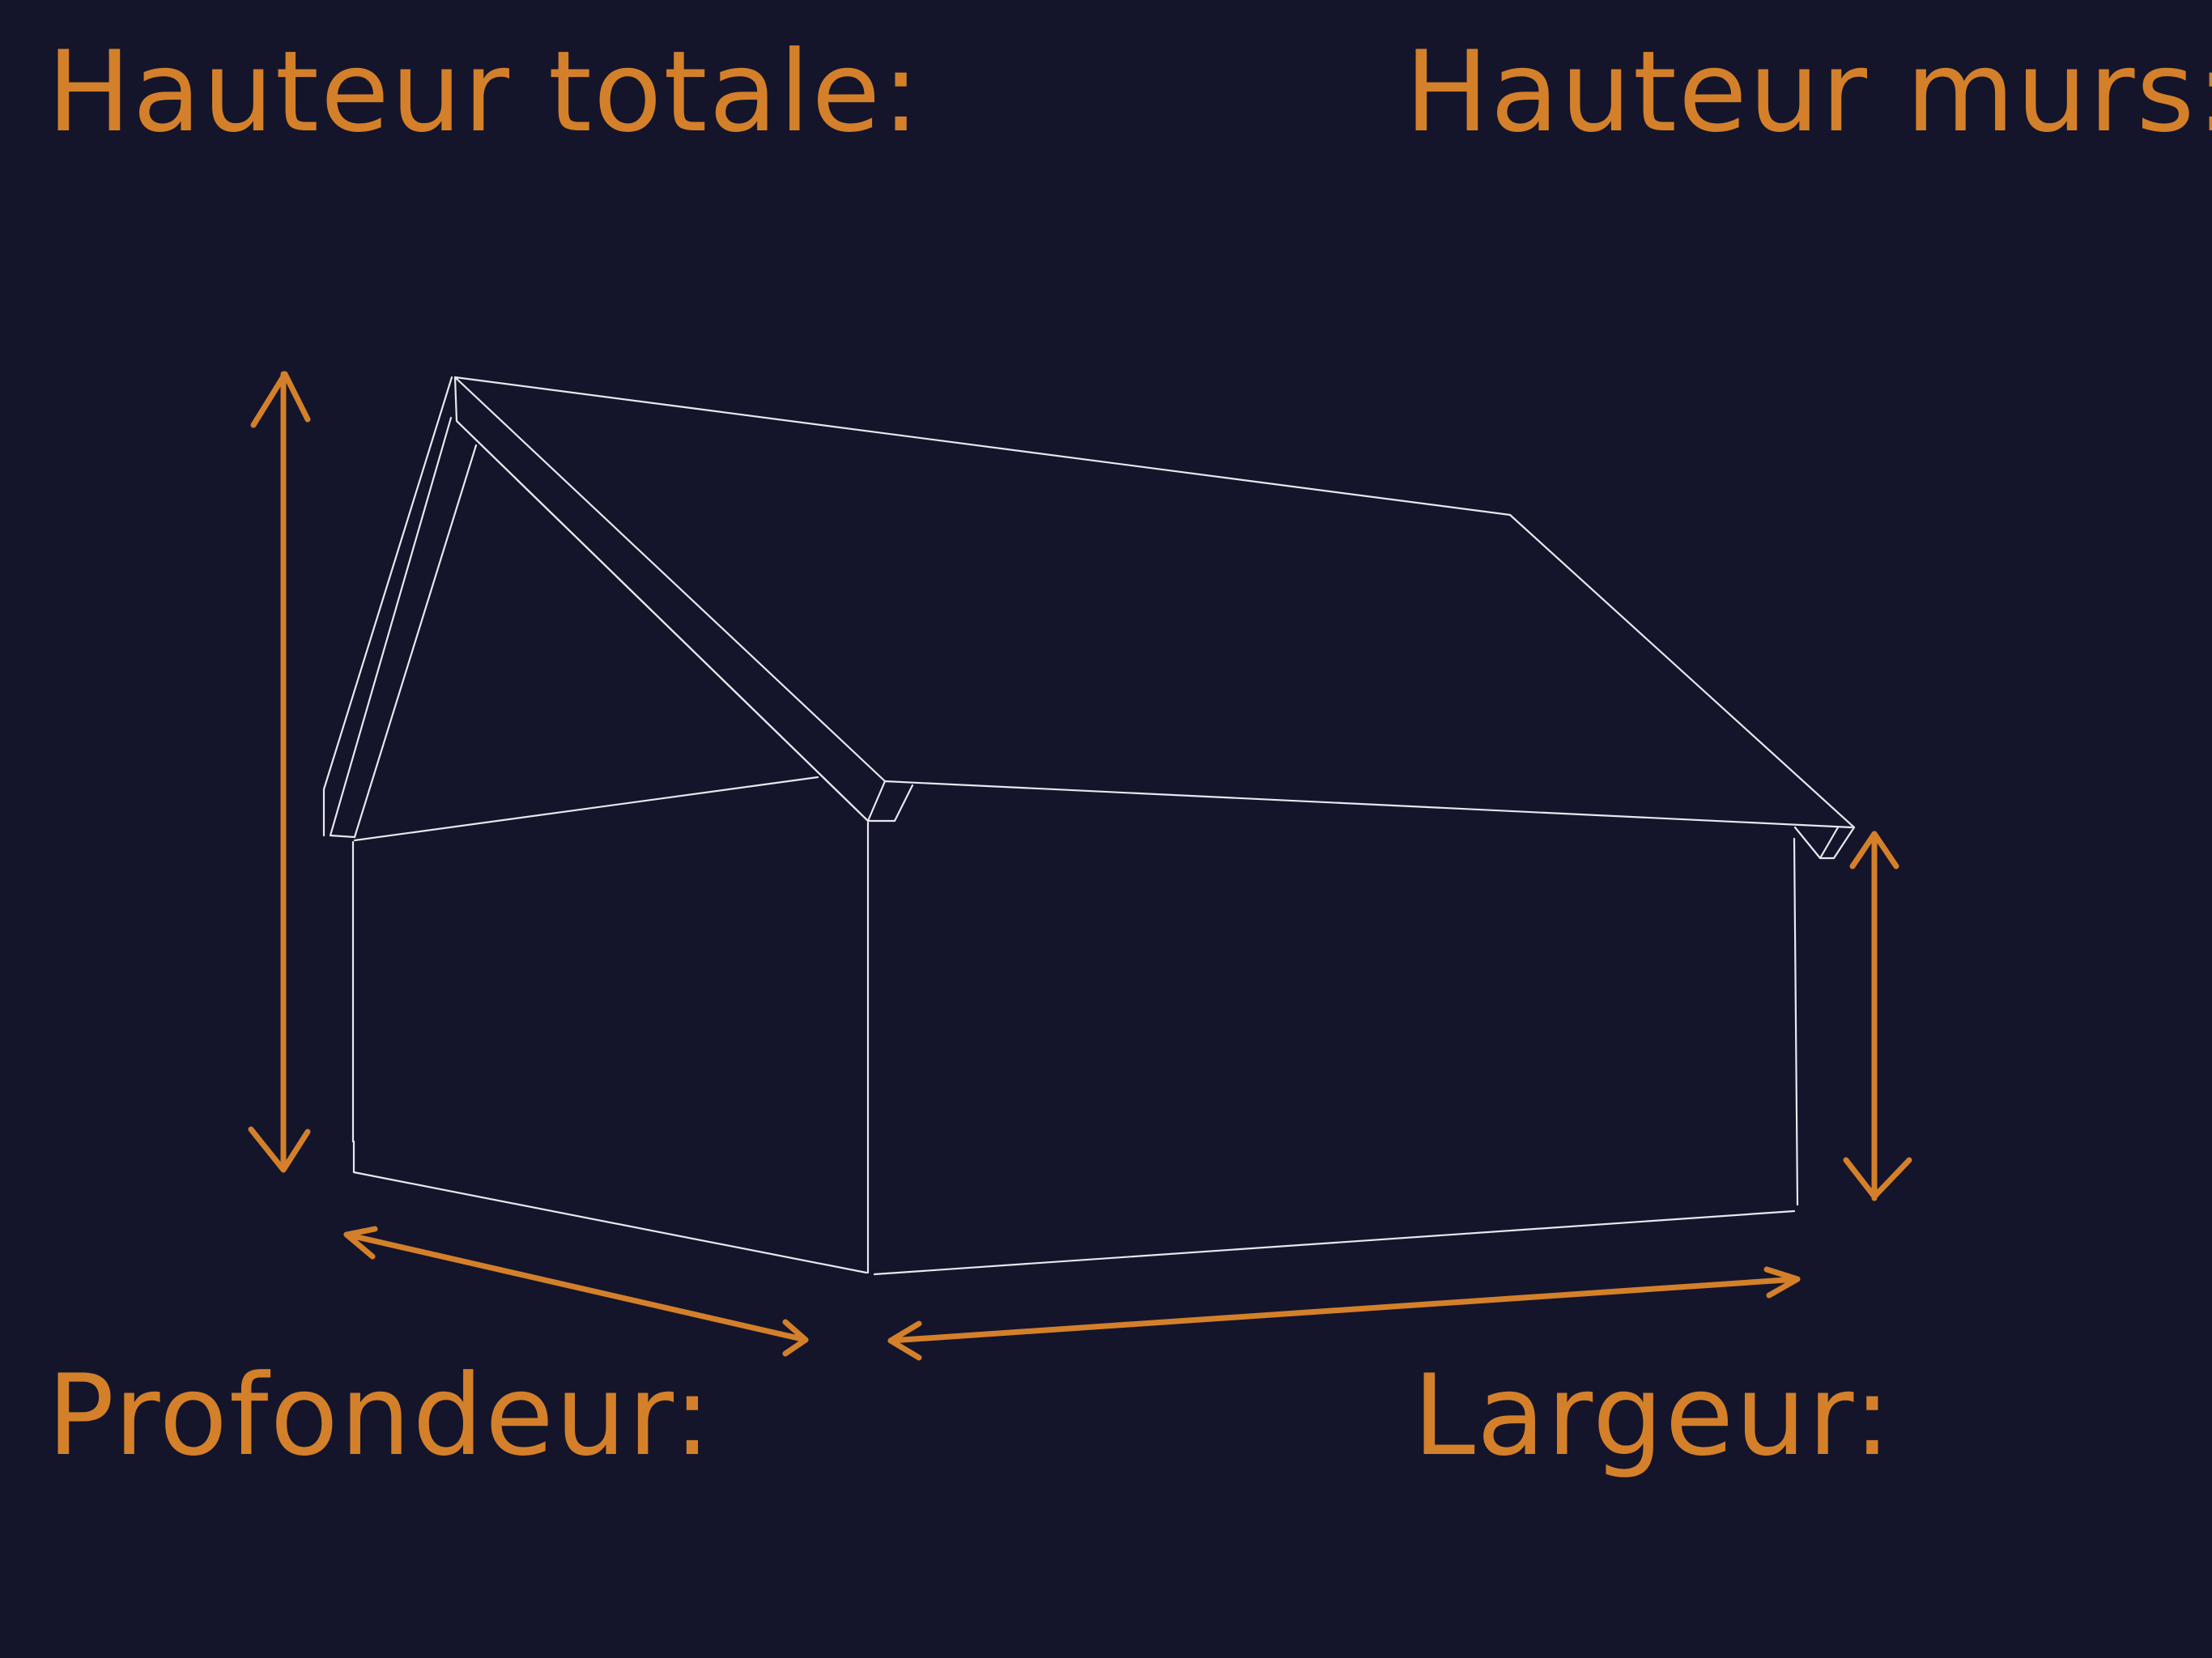 The image size is (2212, 1658). What do you see at coordinates (380, 1415) in the screenshot?
I see `depth-label: Profondeur:` at bounding box center [380, 1415].